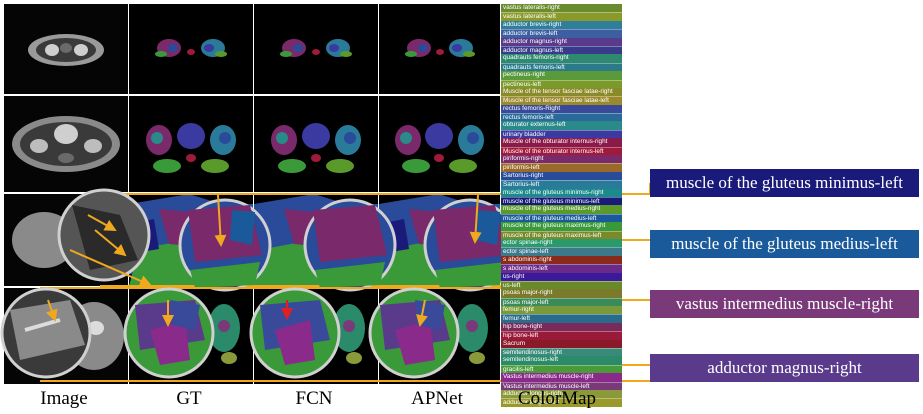 This screenshot has width=923, height=414. What do you see at coordinates (561, 251) in the screenshot?
I see `colormap-item: ector spinae-left` at bounding box center [561, 251].